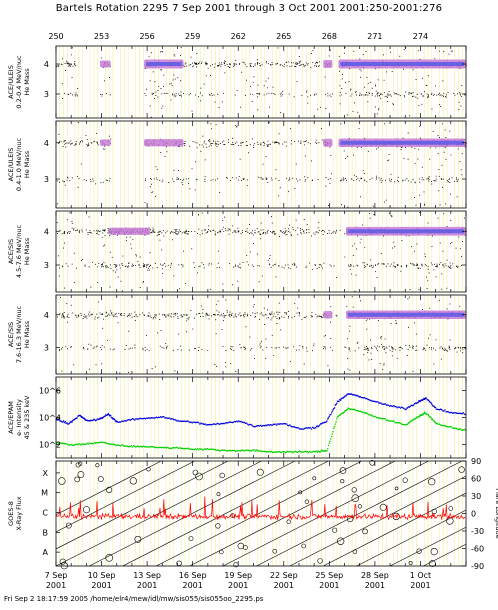 The image size is (498, 610). I want to click on density-band, so click(130, 231).